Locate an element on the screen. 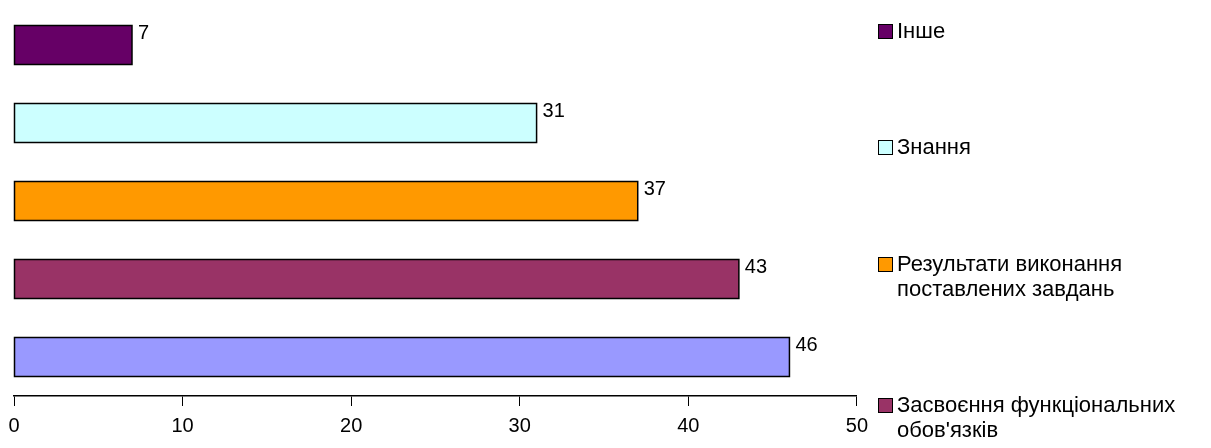  data-label: 43 is located at coordinates (756, 265).